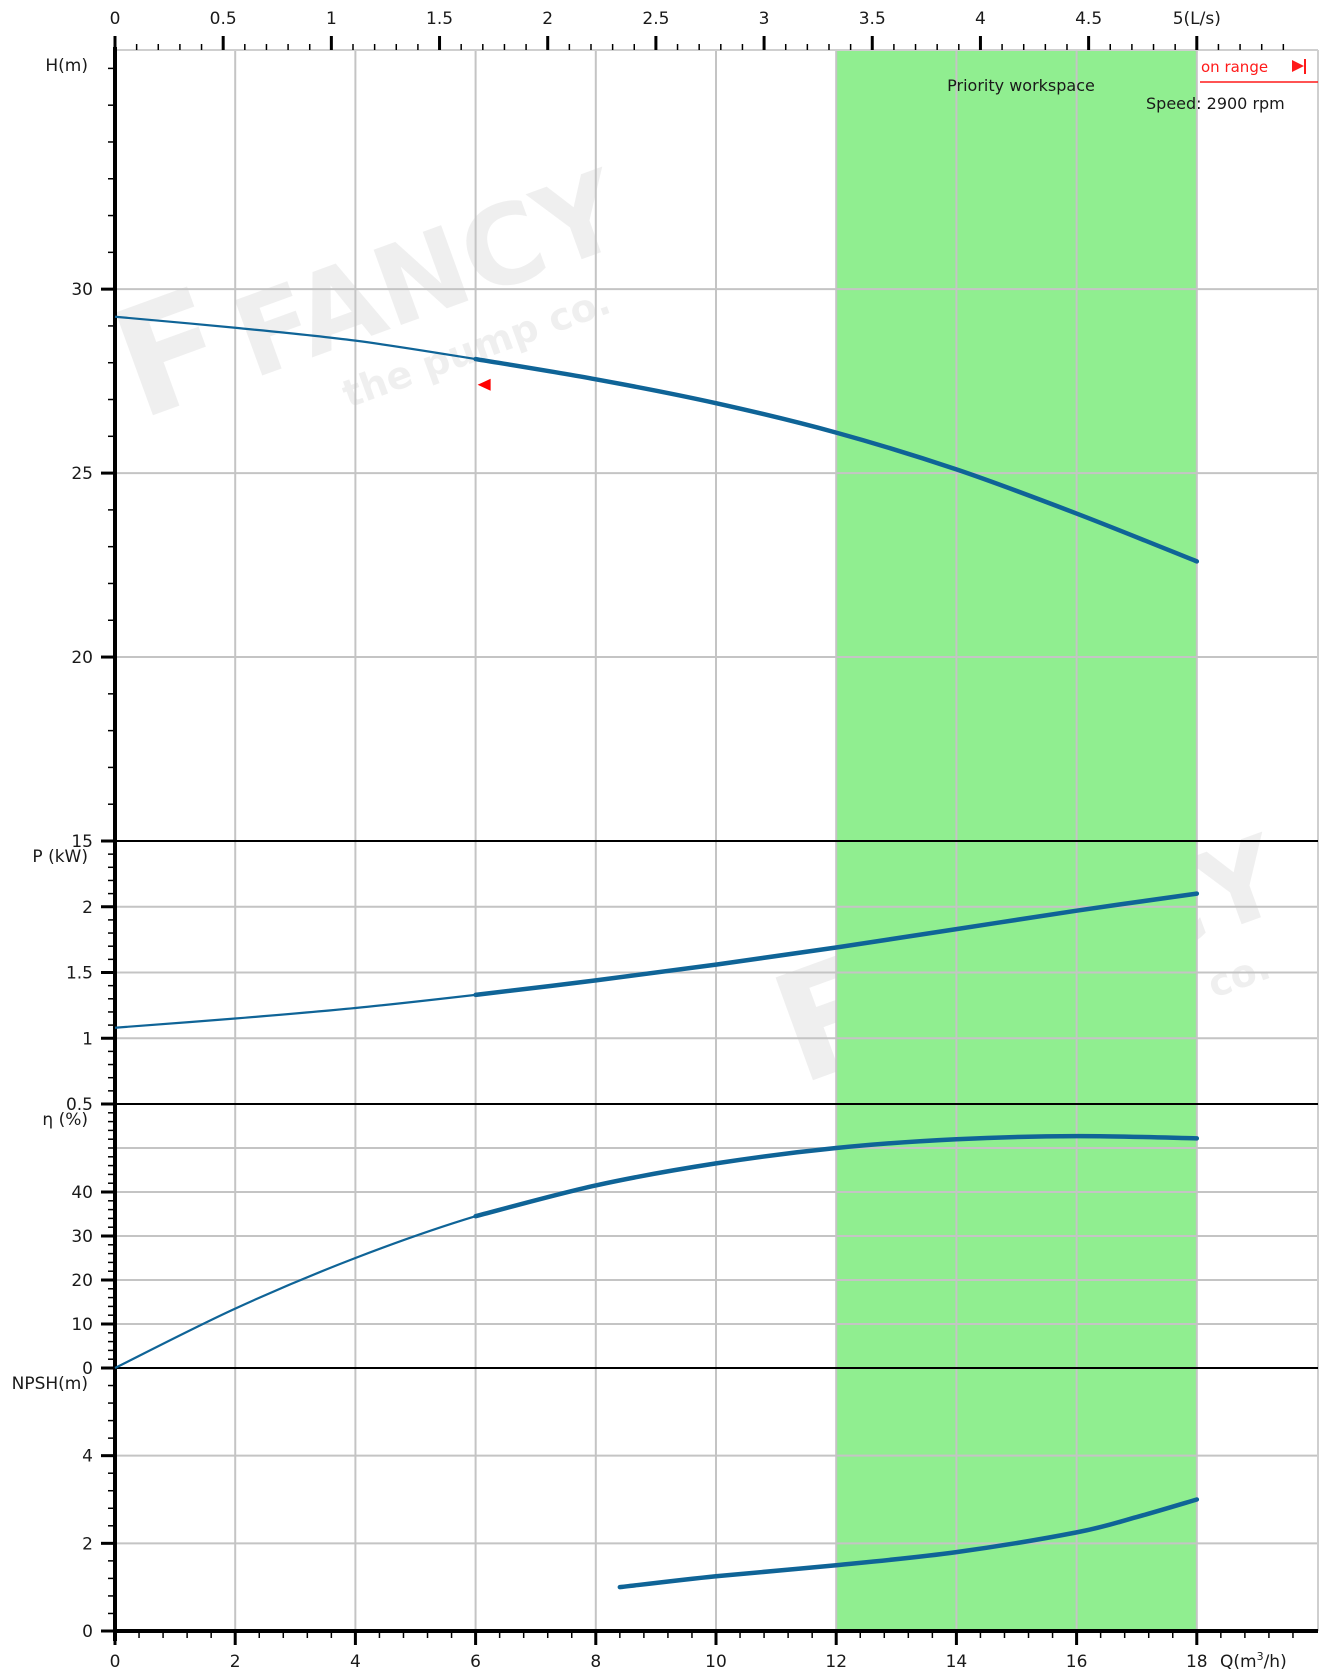 The image size is (1338, 1674). I want to click on priority-workspace-label: Priority workspace, so click(1021, 85).